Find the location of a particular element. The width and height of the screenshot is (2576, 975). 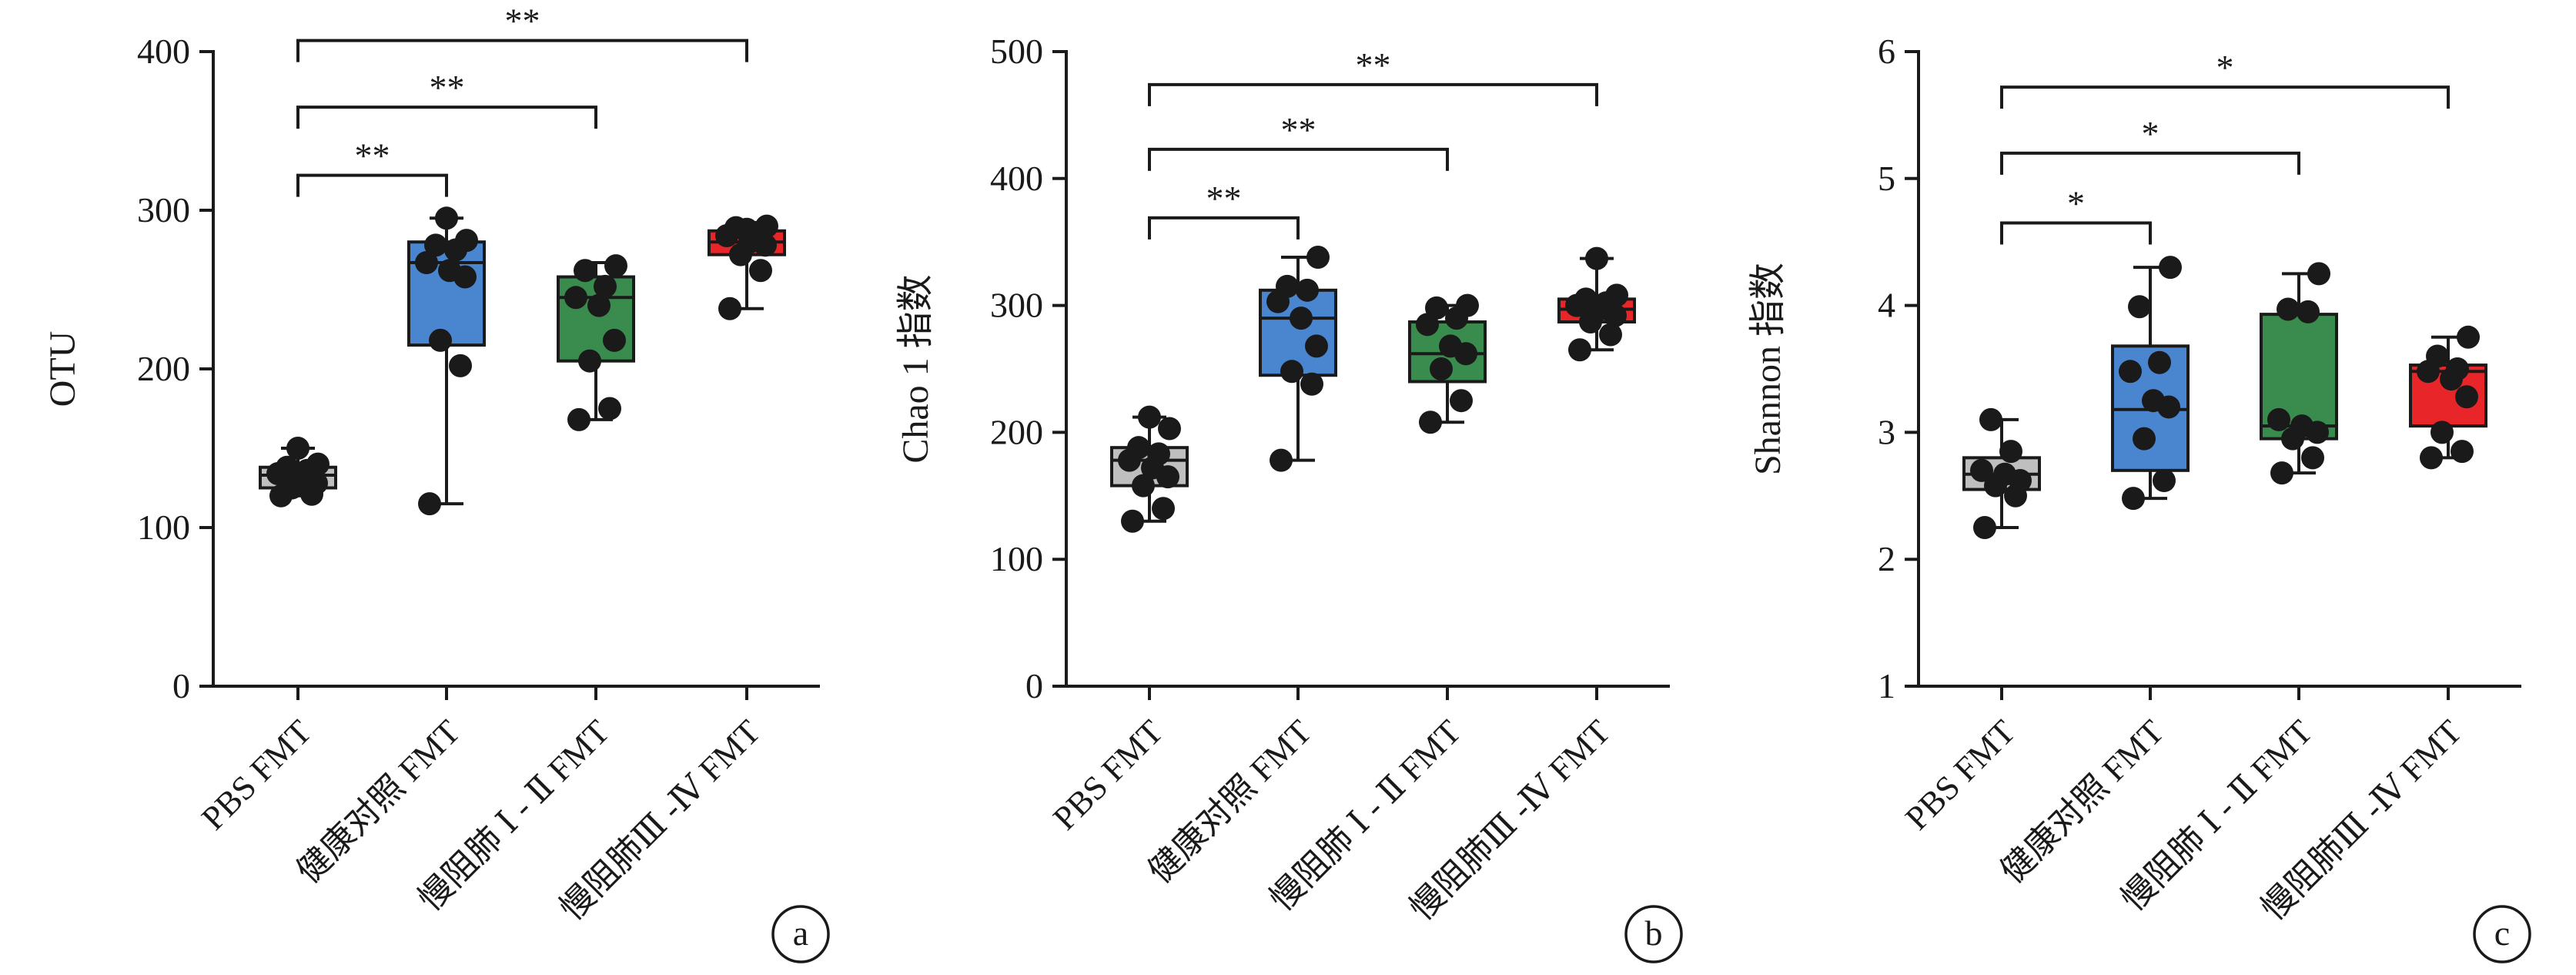

panel-label: c is located at coordinates (2502, 933).